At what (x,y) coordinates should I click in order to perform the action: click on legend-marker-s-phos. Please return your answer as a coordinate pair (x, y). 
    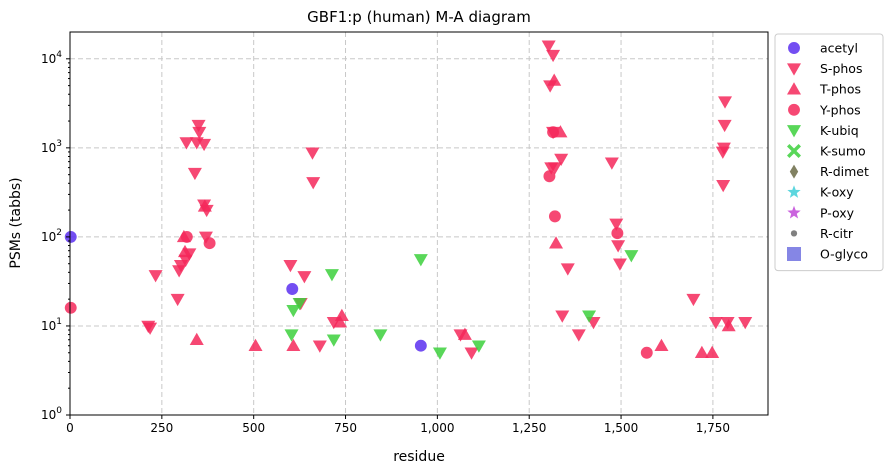
    Looking at the image, I should click on (794, 69).